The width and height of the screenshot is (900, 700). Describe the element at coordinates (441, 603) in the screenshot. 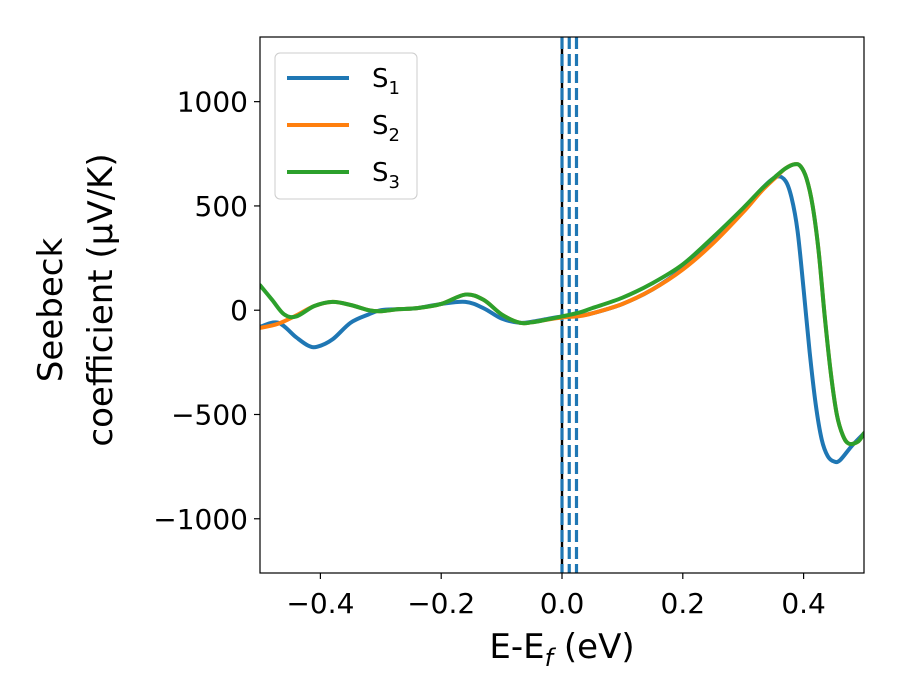

I see `x-tick-label: −0.2` at that location.